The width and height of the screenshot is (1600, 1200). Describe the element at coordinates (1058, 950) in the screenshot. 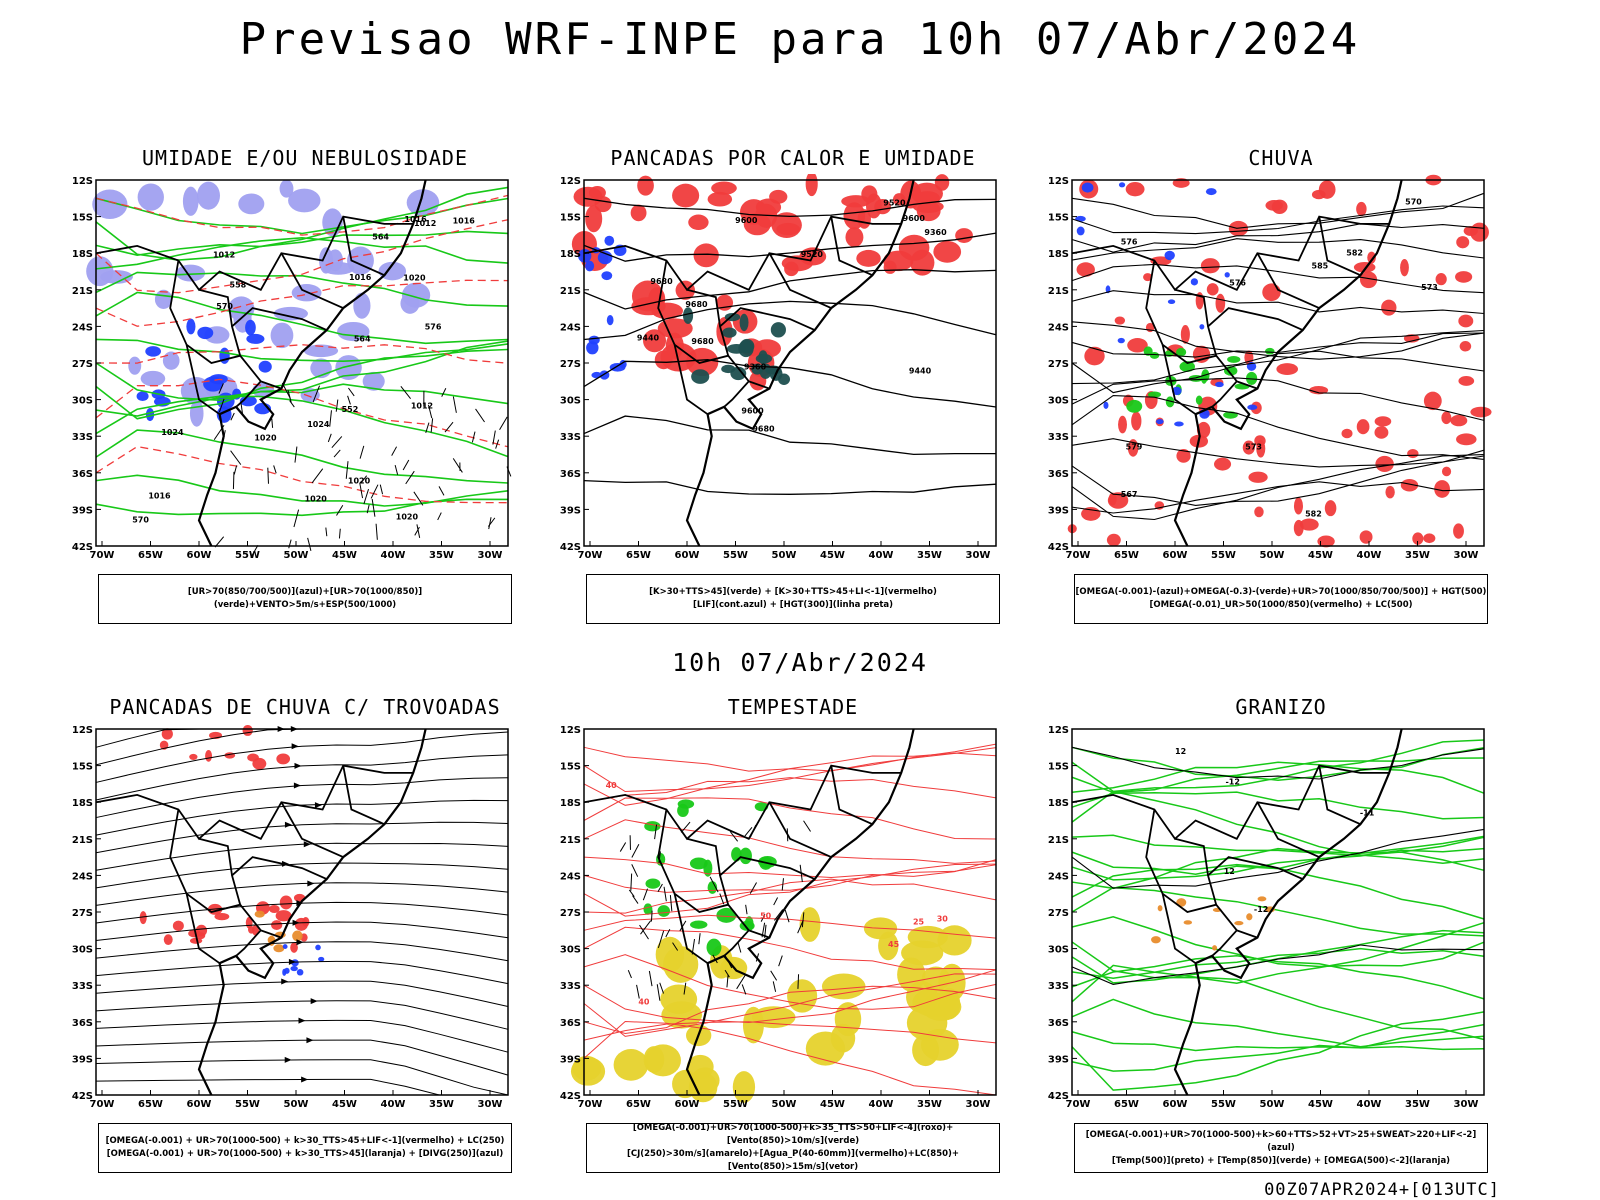

I see `lat-label: 30S` at that location.